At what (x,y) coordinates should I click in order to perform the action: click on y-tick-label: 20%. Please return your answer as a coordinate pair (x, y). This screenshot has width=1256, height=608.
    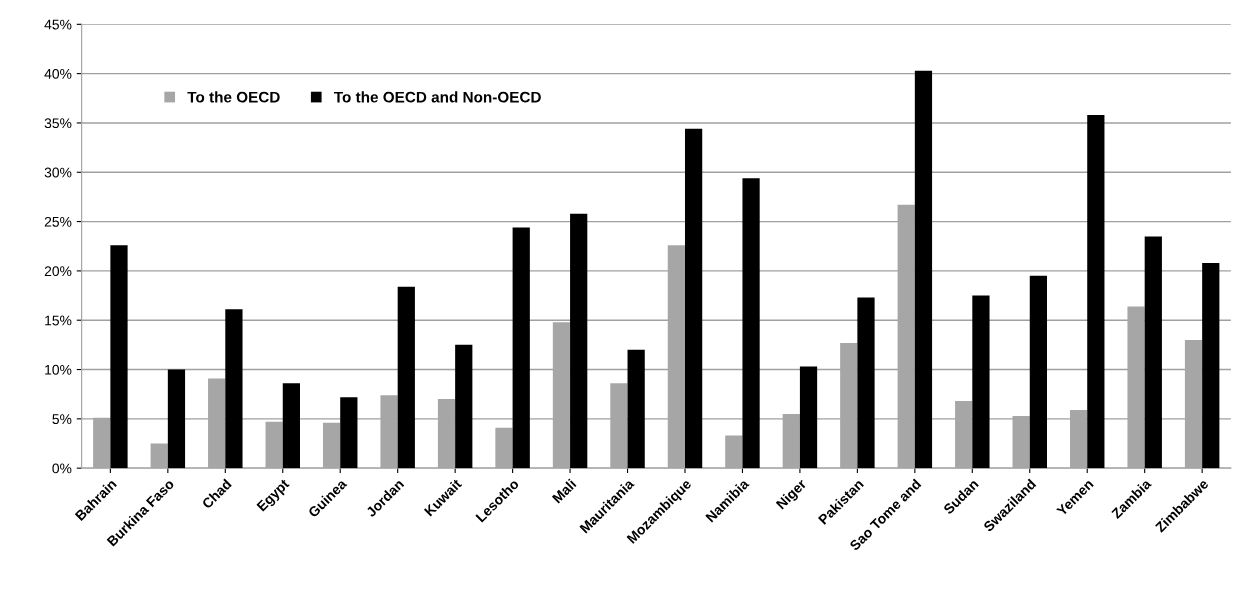
    Looking at the image, I should click on (58, 271).